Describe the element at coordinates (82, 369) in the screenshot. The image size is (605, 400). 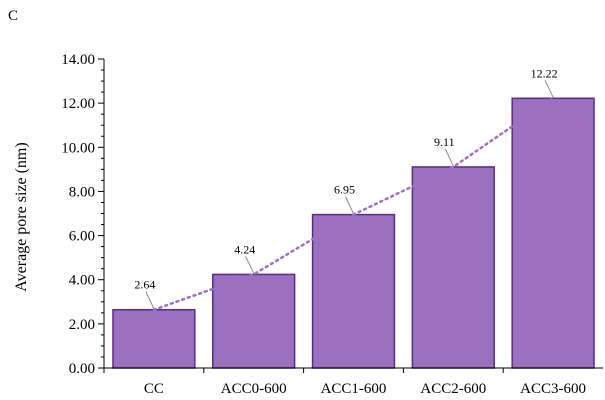
I see `y-tick-label: 0.00` at that location.